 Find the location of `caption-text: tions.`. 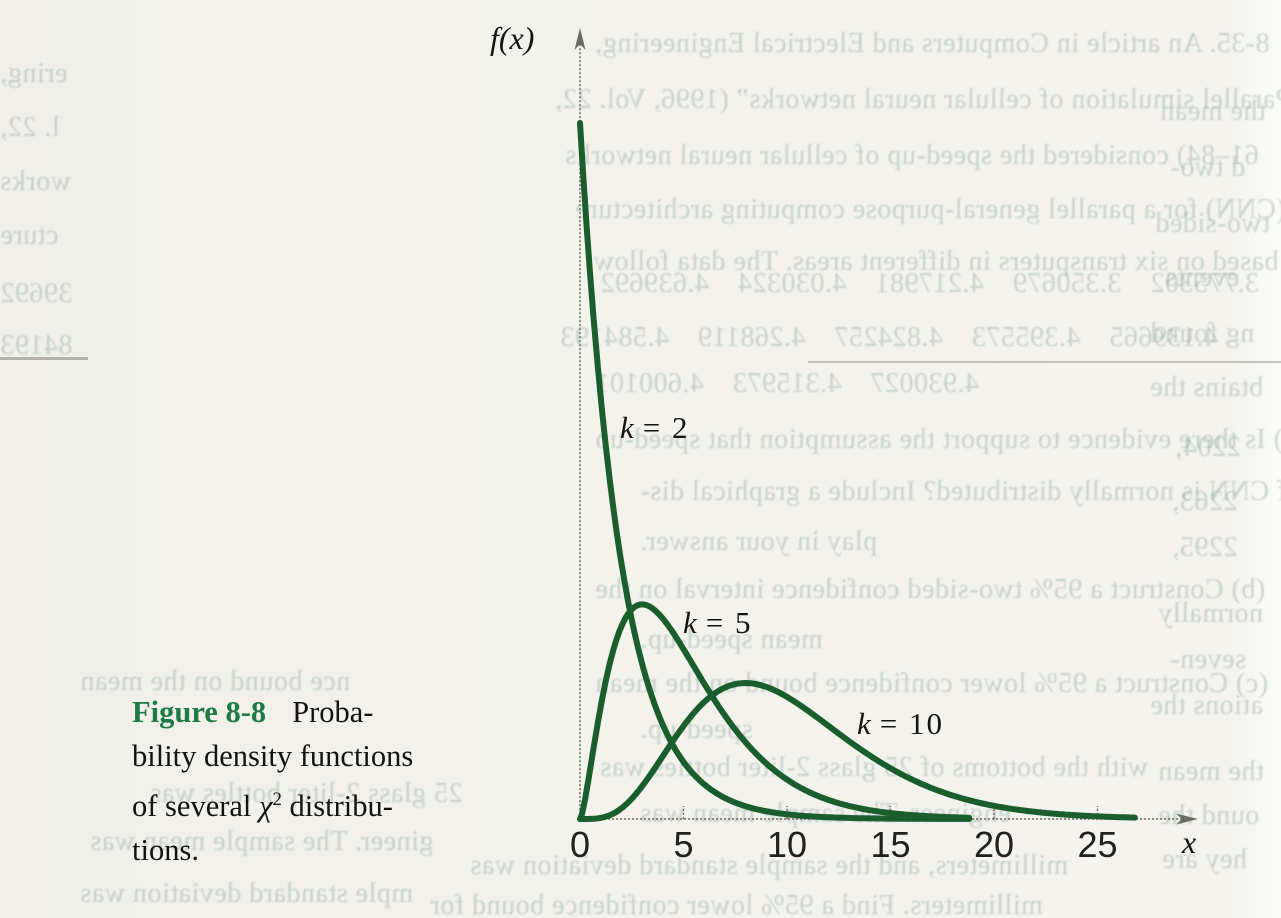

caption-text: tions. is located at coordinates (165, 850).